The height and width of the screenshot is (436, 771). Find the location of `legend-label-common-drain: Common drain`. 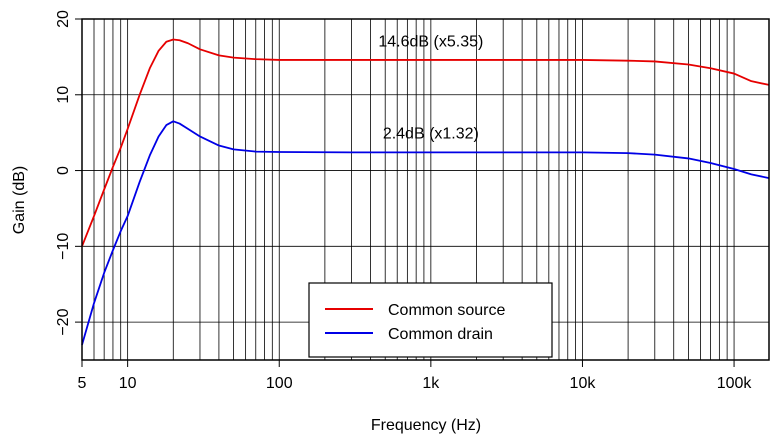

legend-label-common-drain: Common drain is located at coordinates (440, 334).